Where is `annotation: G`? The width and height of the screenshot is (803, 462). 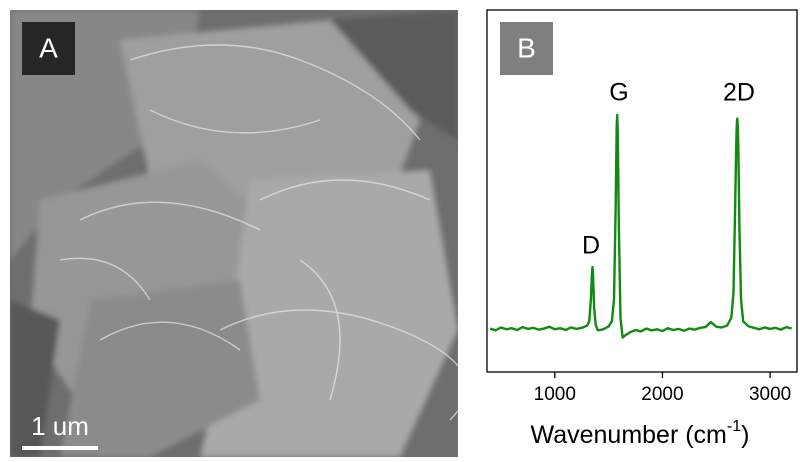
annotation: G is located at coordinates (618, 93).